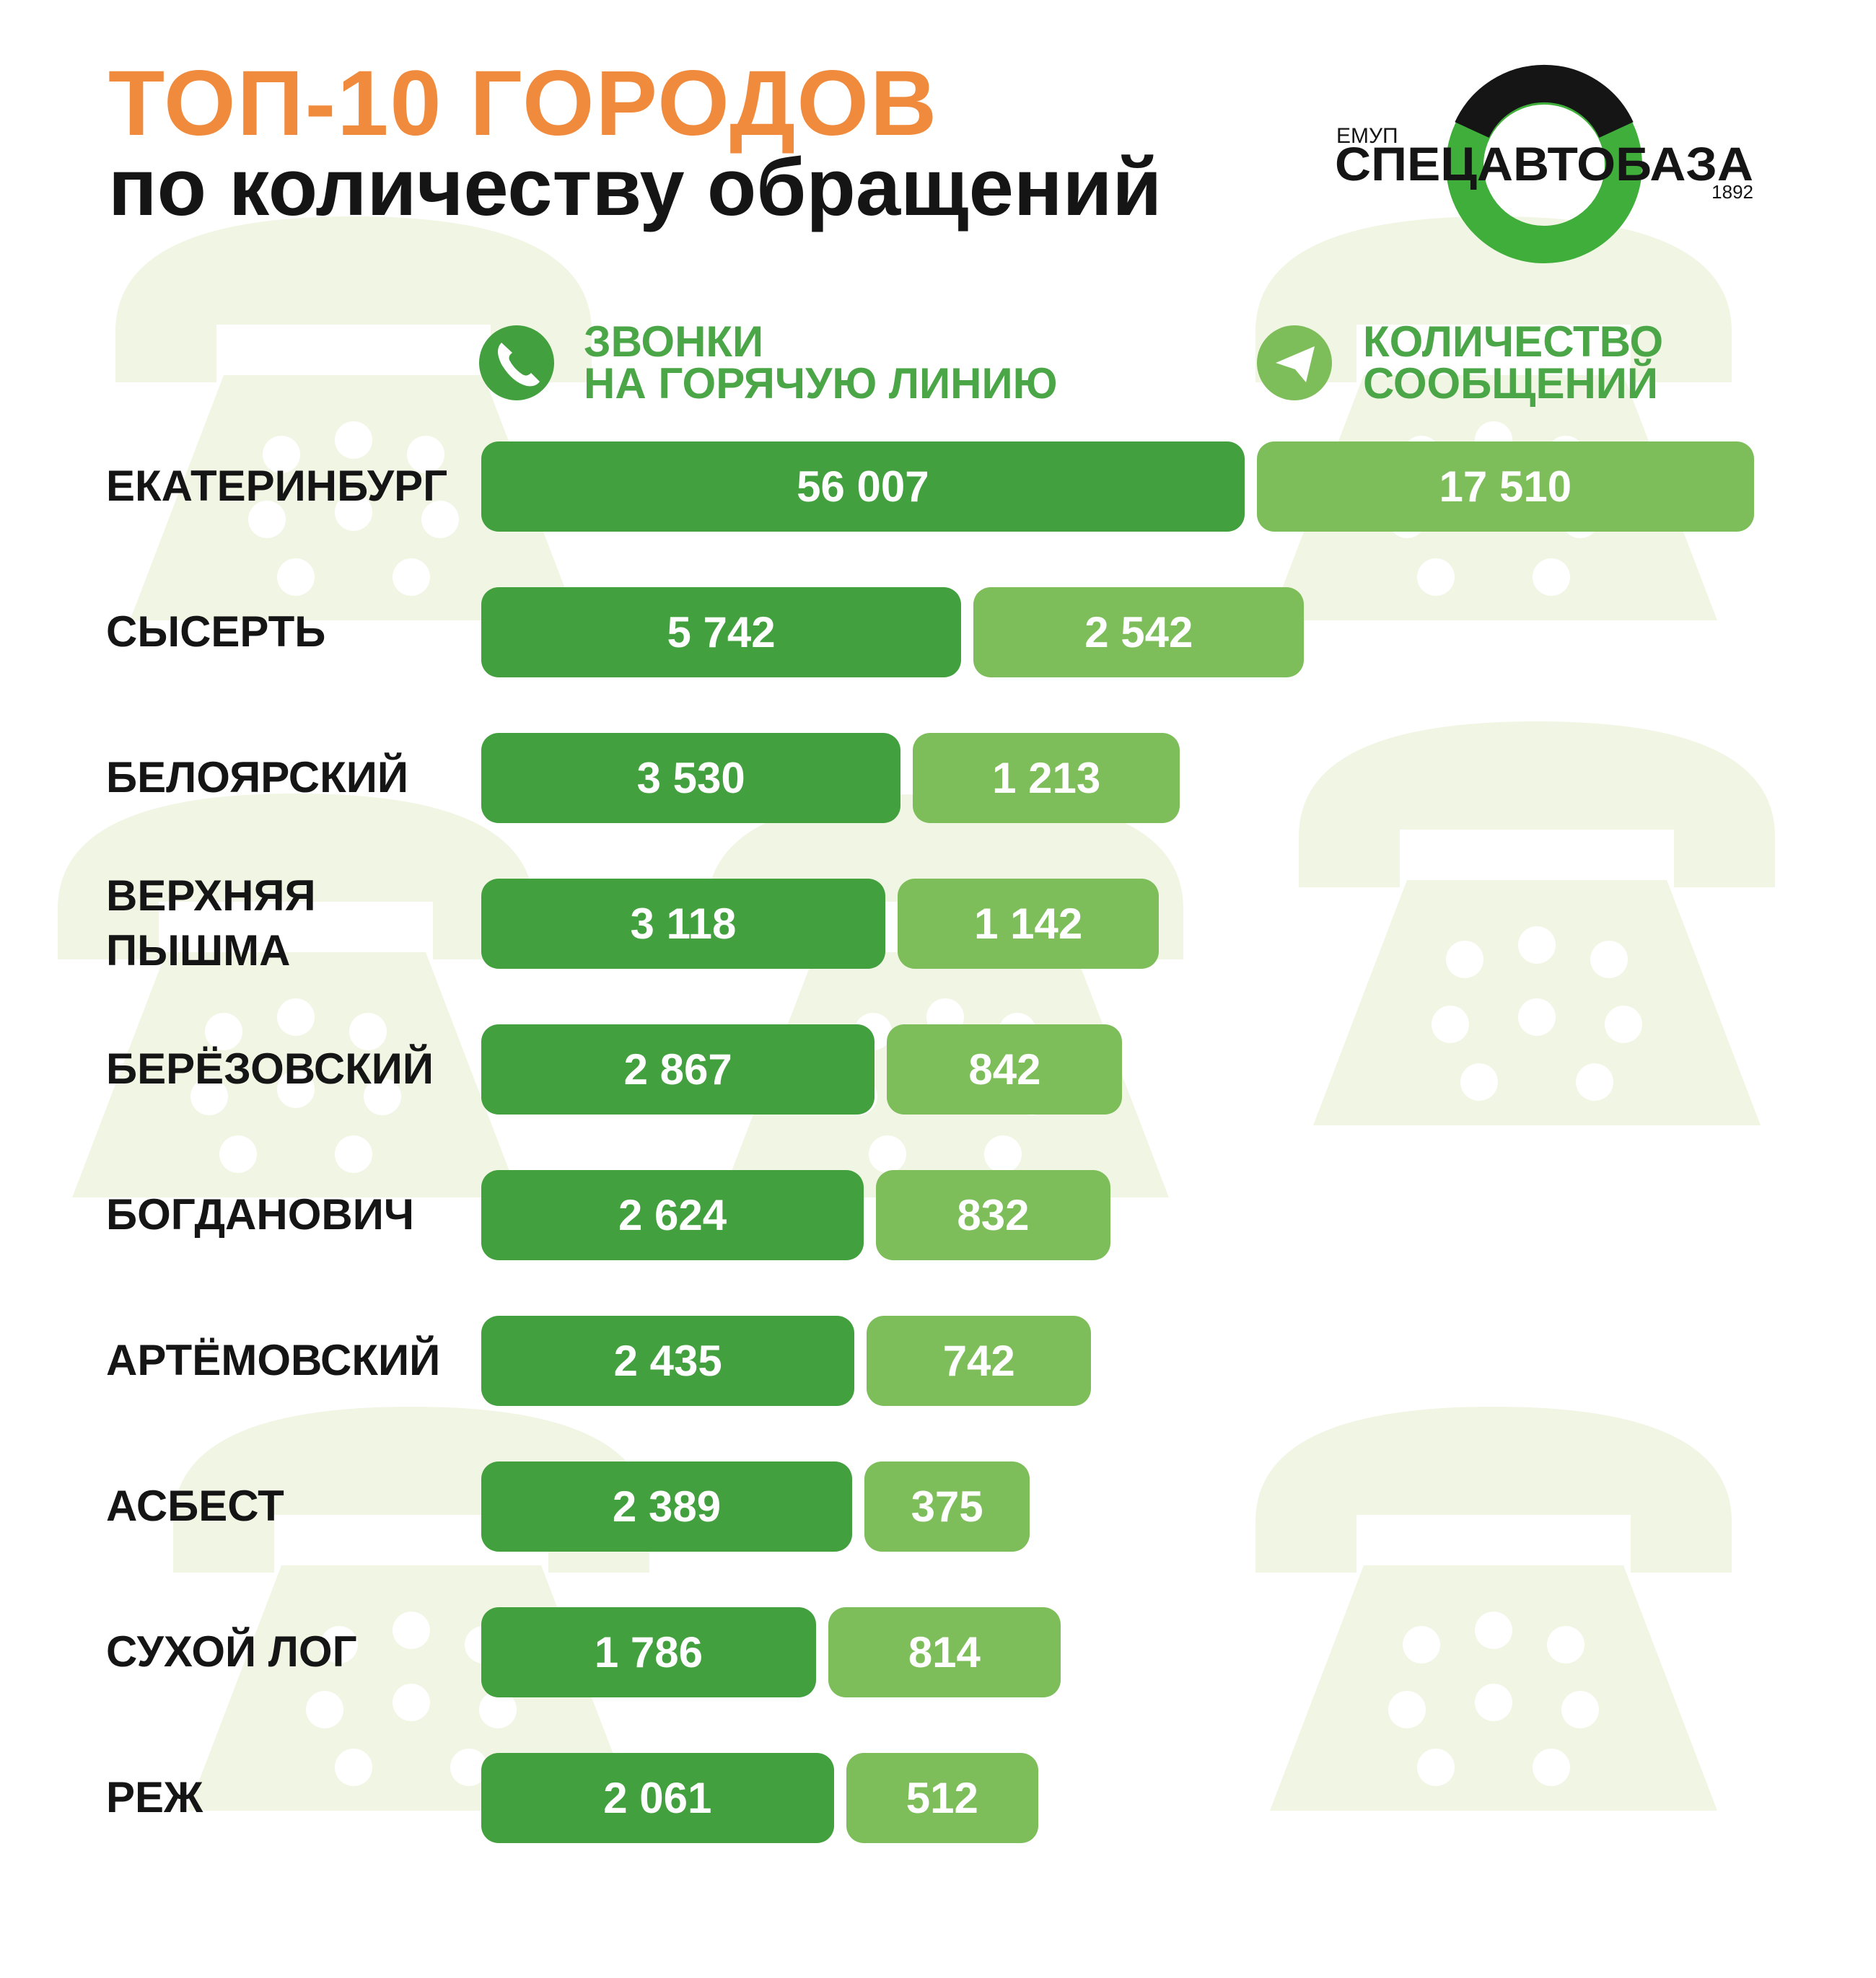 The width and height of the screenshot is (1876, 1978). What do you see at coordinates (1505, 486) in the screenshot?
I see `bar: 17 510` at bounding box center [1505, 486].